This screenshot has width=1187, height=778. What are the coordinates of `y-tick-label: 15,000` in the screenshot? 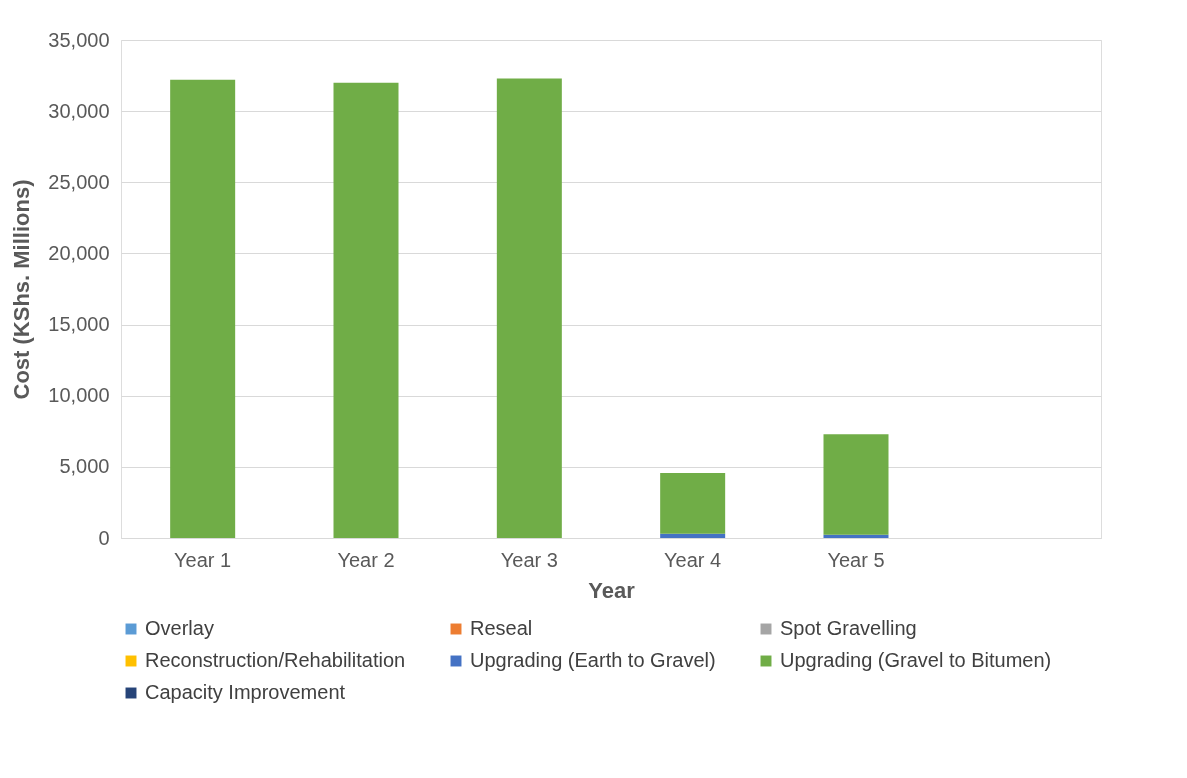 It's located at (79, 324).